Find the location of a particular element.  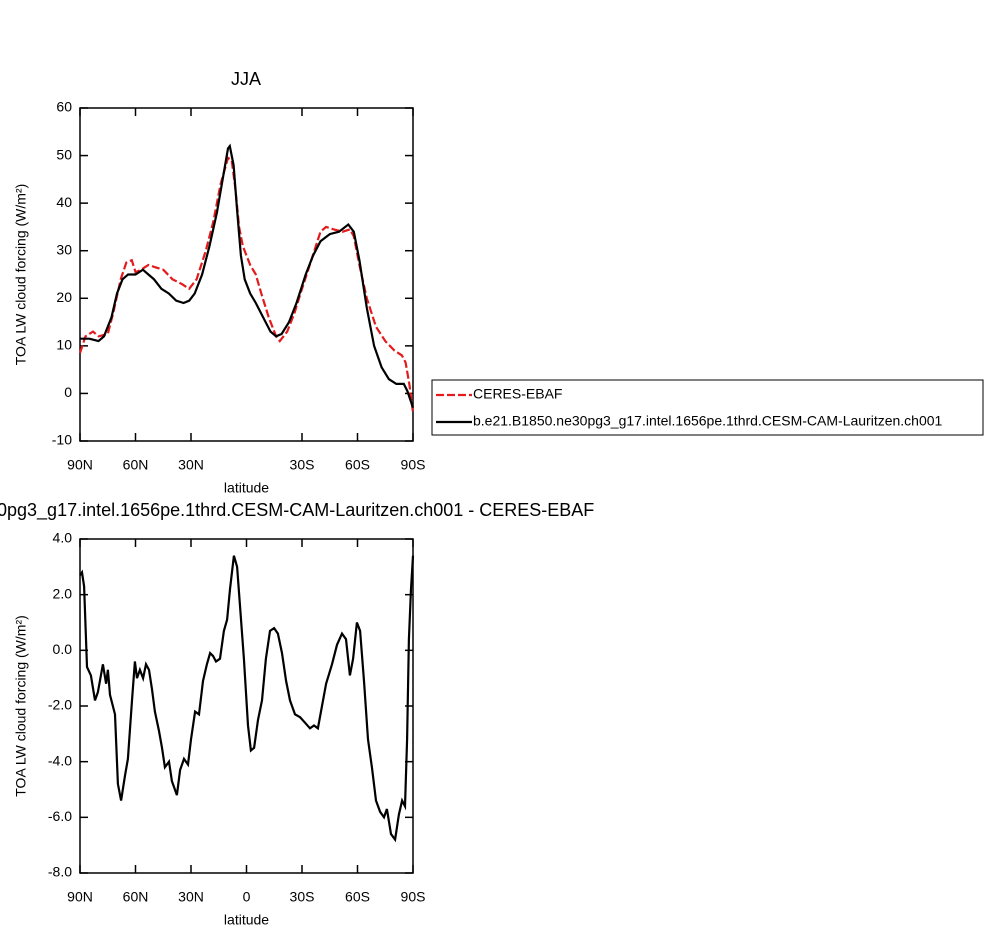

y-tick-label: 50 is located at coordinates (64, 154).